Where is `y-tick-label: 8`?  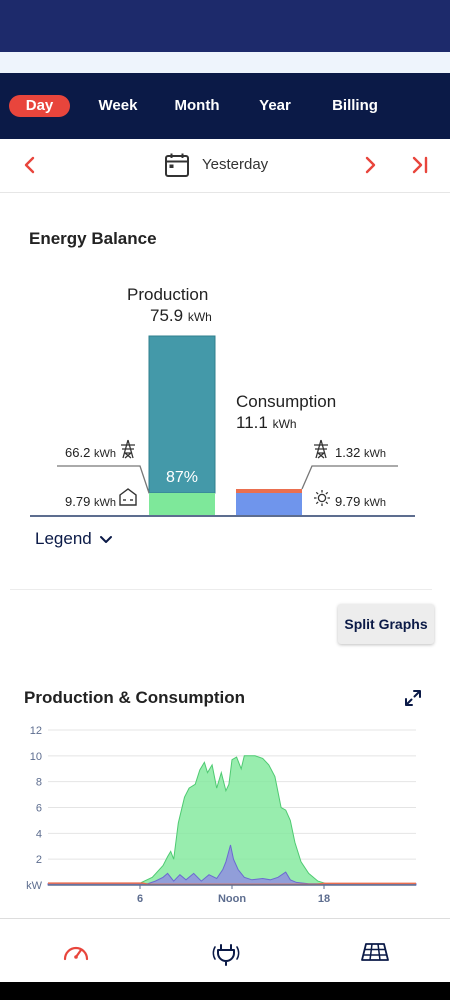
y-tick-label: 8 is located at coordinates (39, 783).